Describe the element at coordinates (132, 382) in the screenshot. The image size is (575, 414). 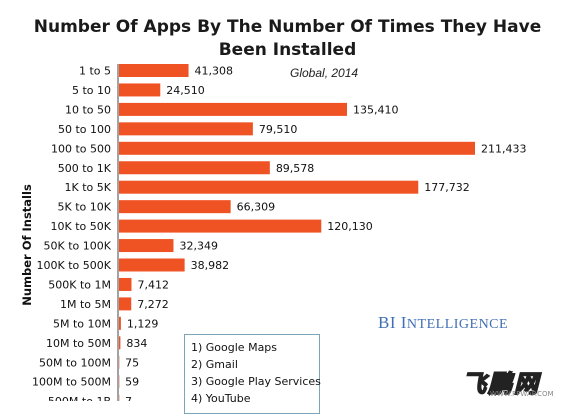
I see `value-label: 59` at that location.